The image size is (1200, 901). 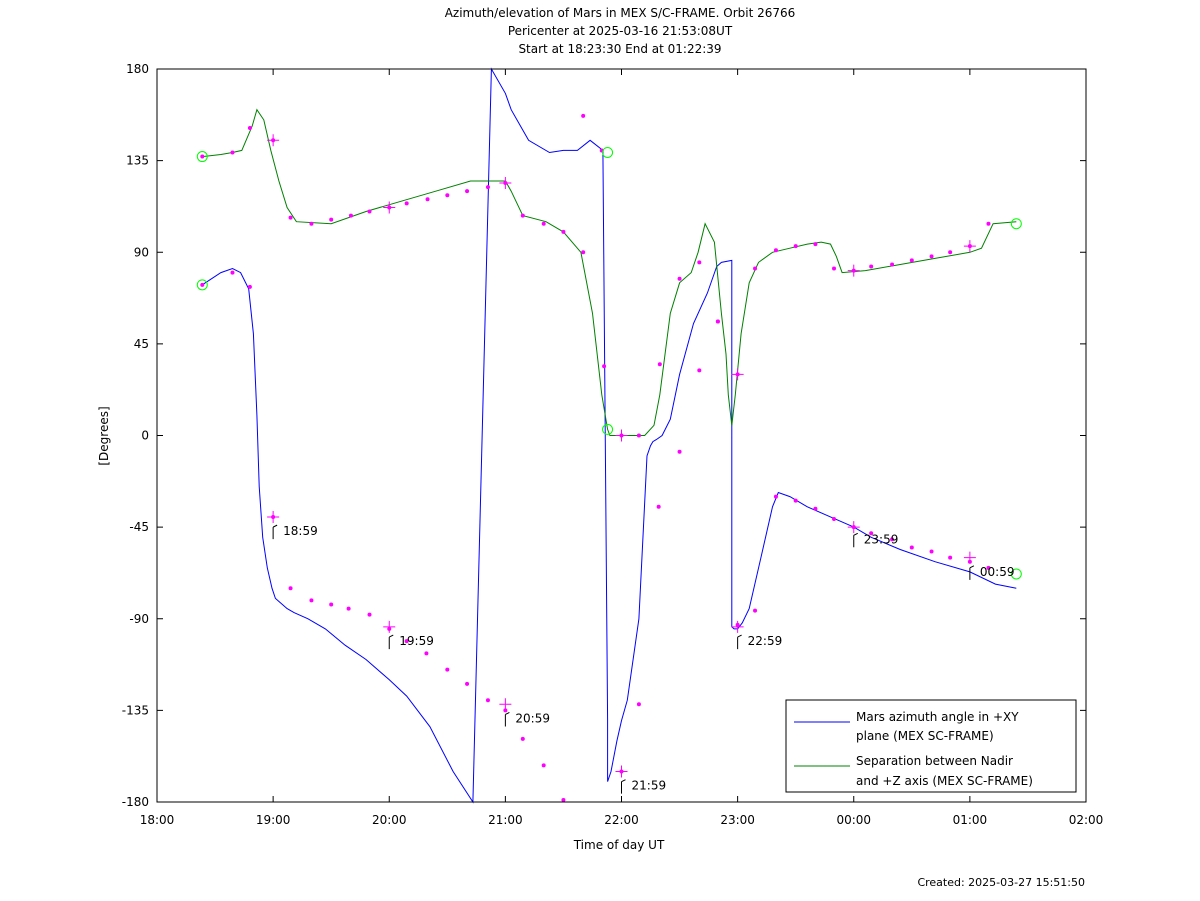 I want to click on chart-subtitle-range: Start at 18:23:30 End at 01:22:39, so click(x=620, y=49).